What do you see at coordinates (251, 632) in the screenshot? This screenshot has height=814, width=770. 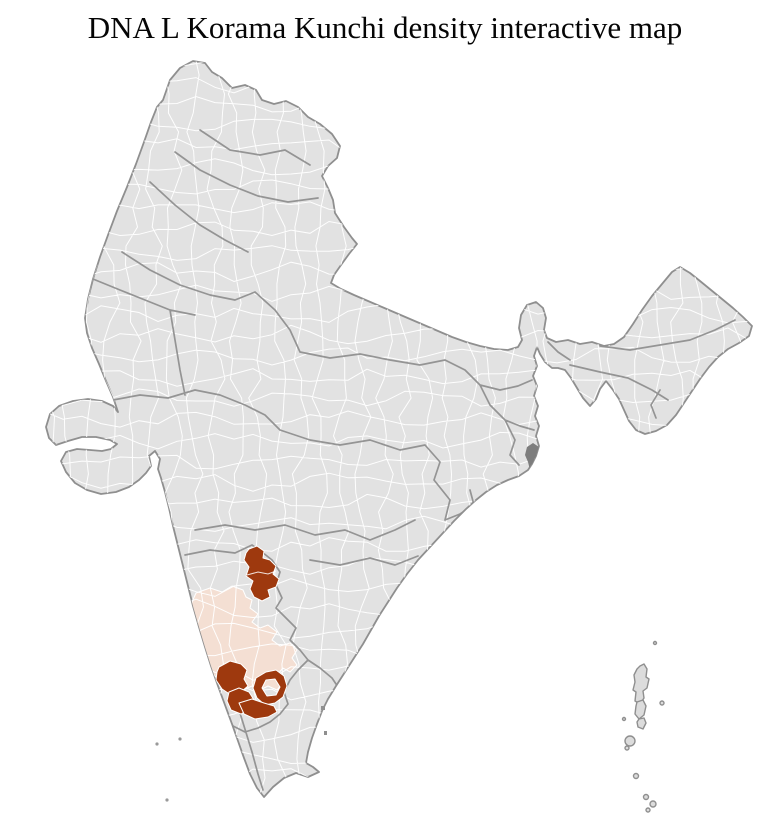 I see `high-density-cluster` at bounding box center [251, 632].